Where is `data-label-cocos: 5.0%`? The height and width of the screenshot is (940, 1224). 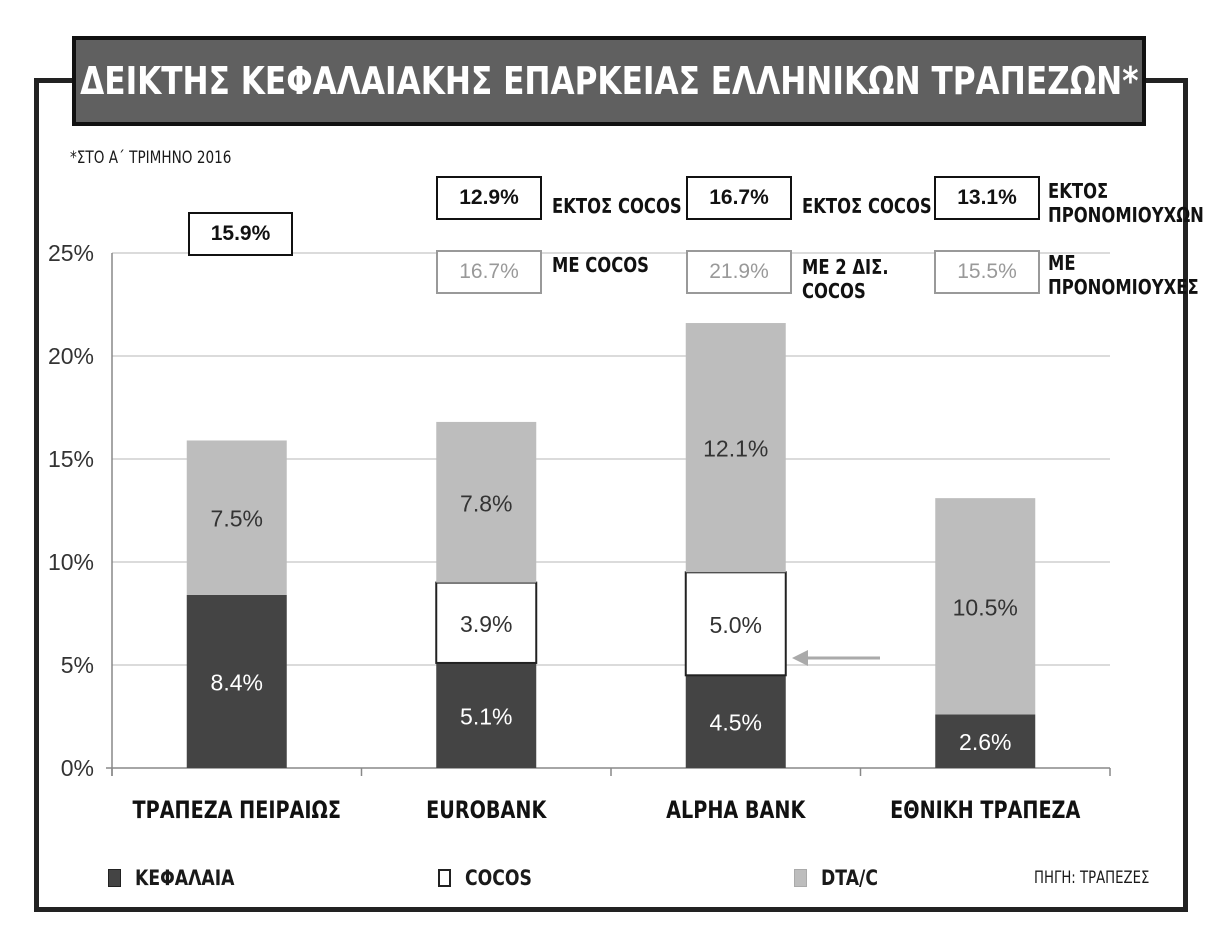 data-label-cocos: 5.0% is located at coordinates (736, 625).